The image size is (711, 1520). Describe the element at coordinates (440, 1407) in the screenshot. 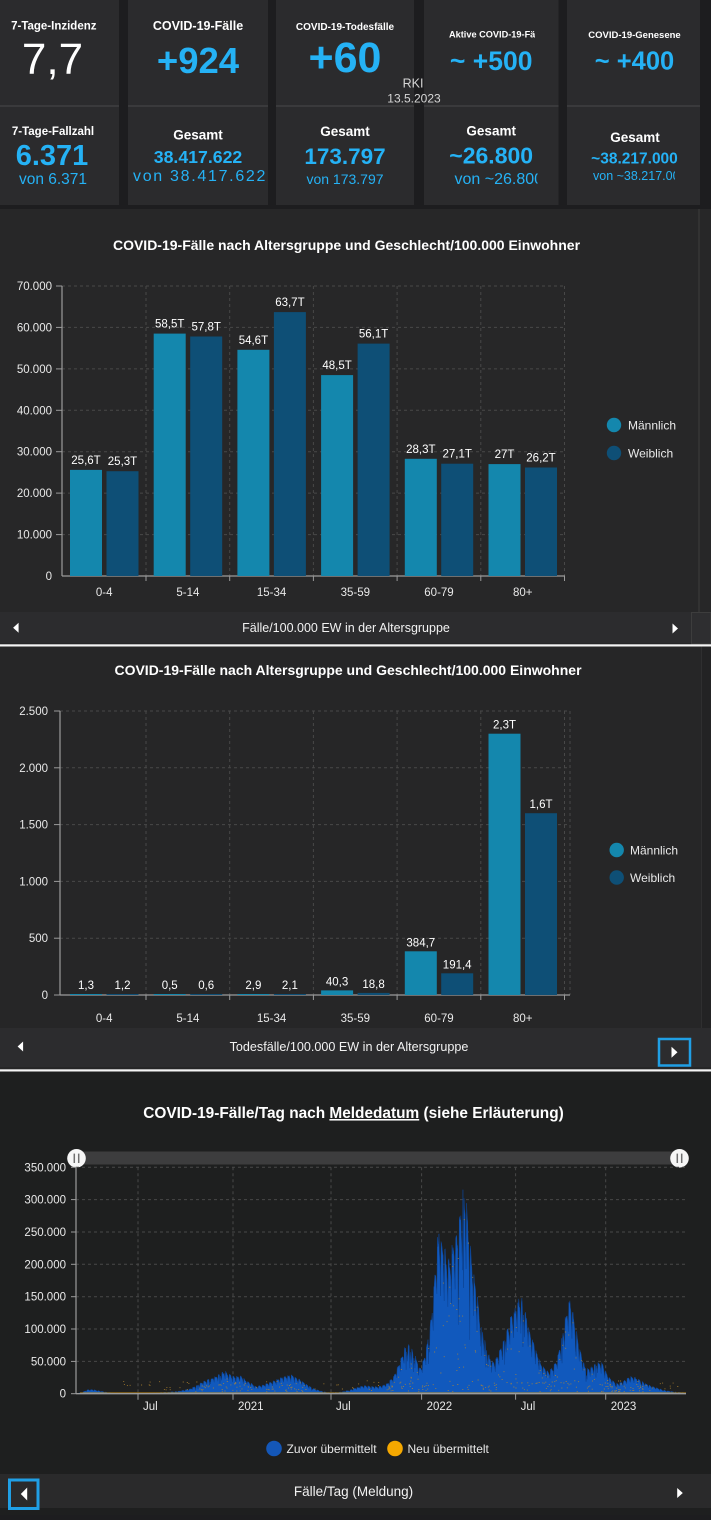

I see `svg-text: 2022` at that location.